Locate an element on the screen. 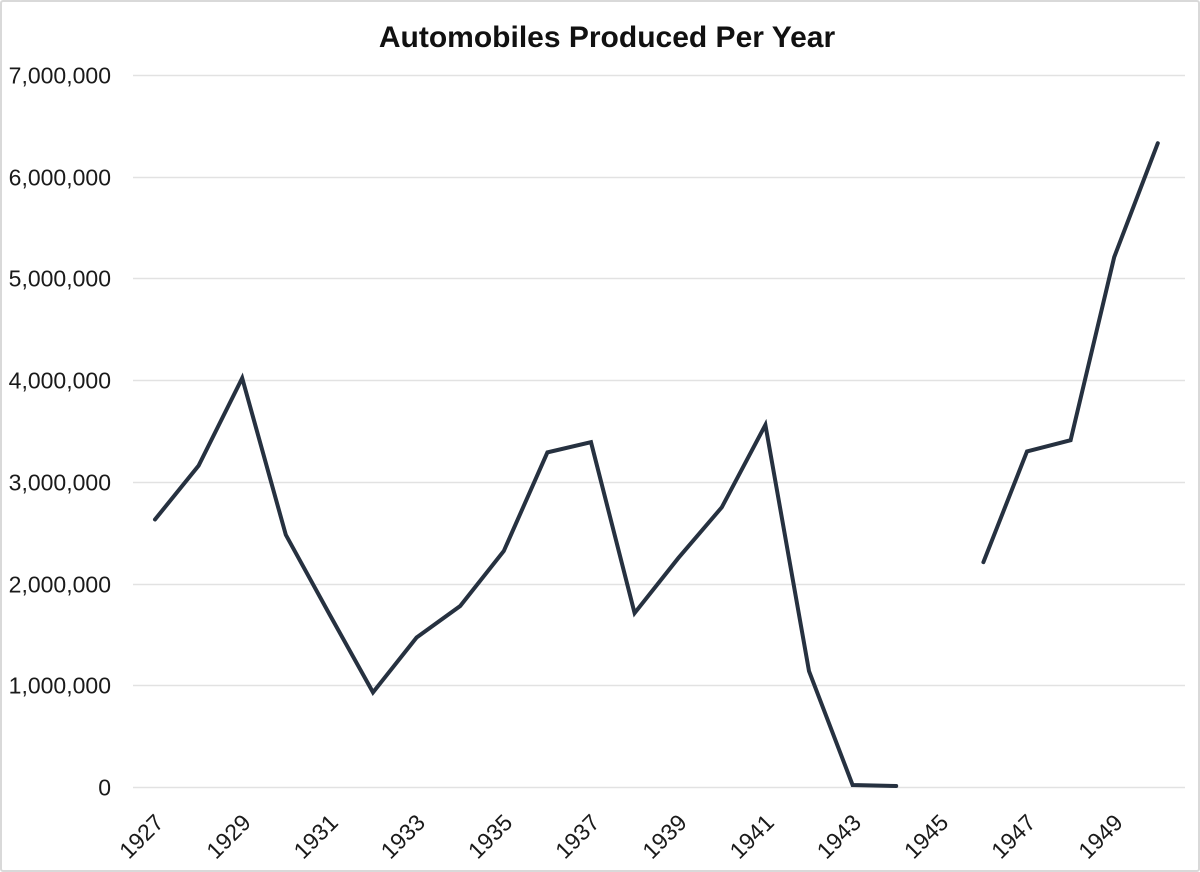 Image resolution: width=1200 pixels, height=872 pixels. x-tick-label: 1943 is located at coordinates (839, 836).